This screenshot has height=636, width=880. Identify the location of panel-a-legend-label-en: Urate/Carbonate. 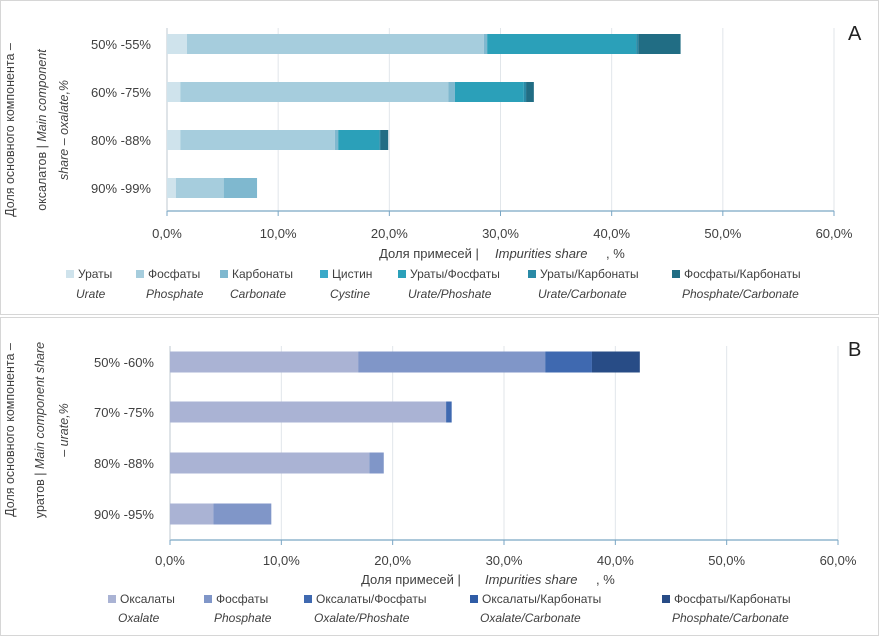
(582, 294).